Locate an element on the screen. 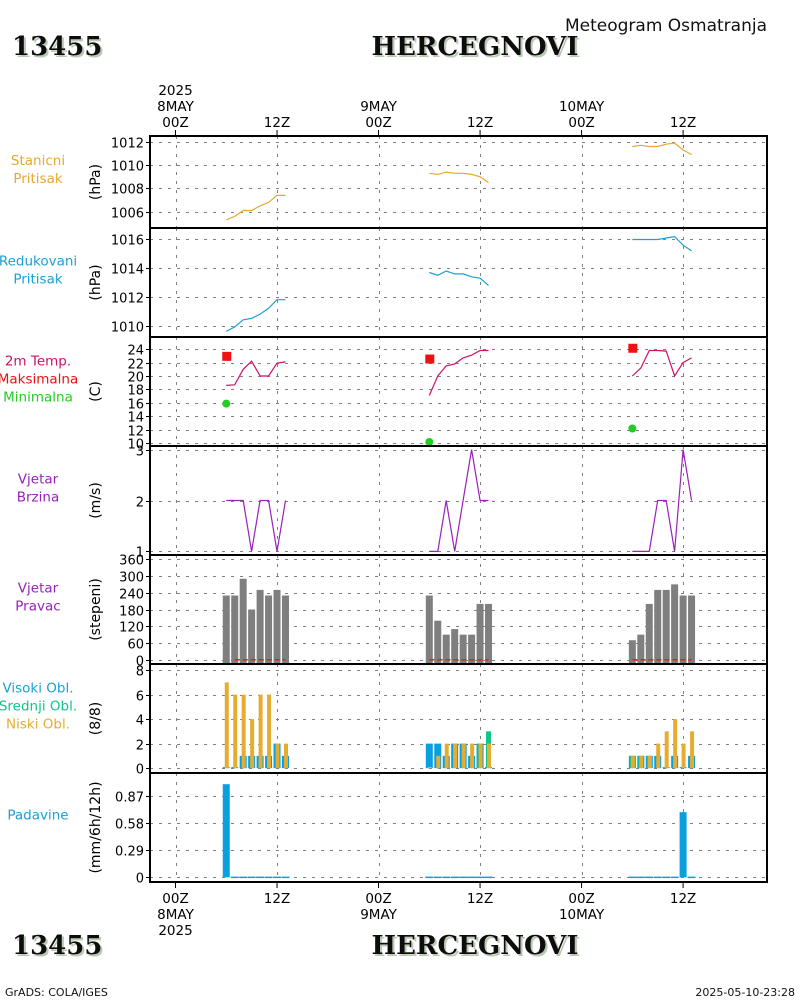  y-tick-label: 18 is located at coordinates (135, 391).